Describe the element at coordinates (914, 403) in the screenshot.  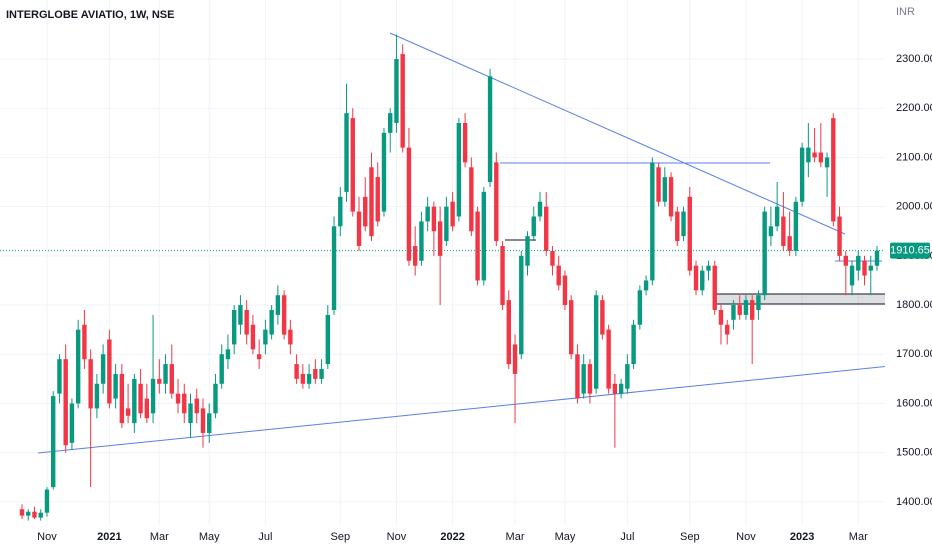
I see `y-tick-label: 1600.00` at that location.